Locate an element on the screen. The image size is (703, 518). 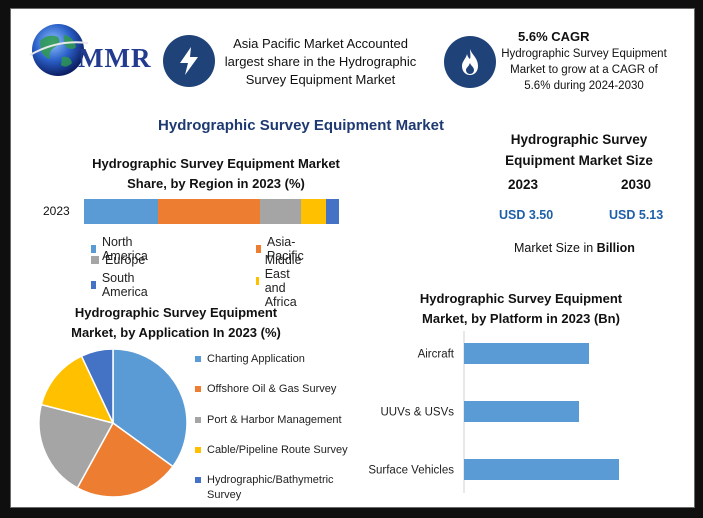
region-bar-segment-south-america is located at coordinates (332, 211).